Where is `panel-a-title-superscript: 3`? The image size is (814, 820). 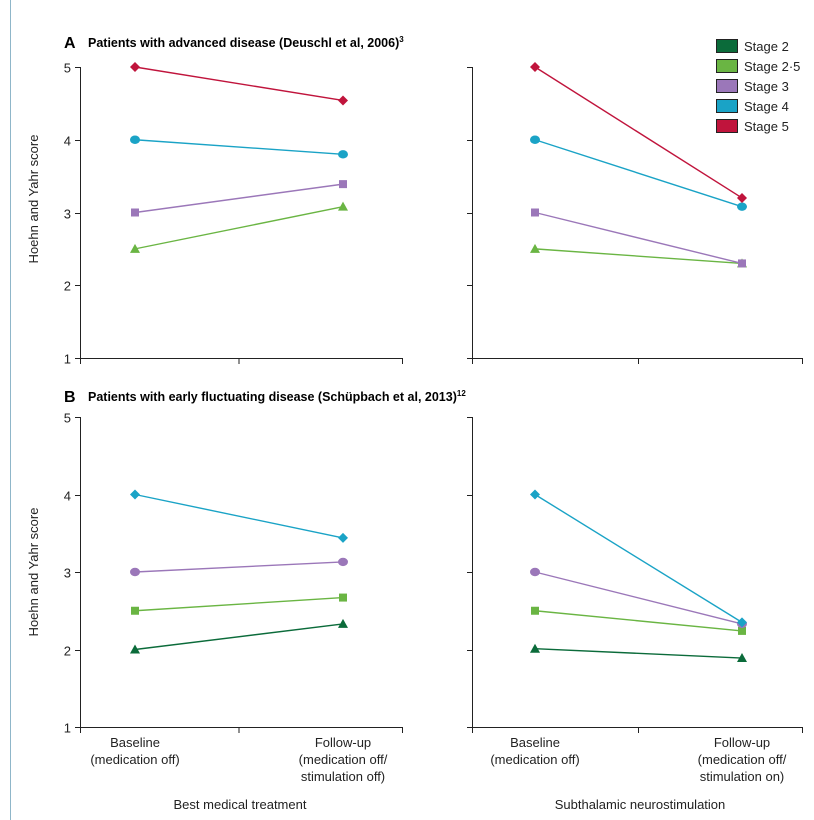 panel-a-title-superscript: 3 is located at coordinates (401, 39).